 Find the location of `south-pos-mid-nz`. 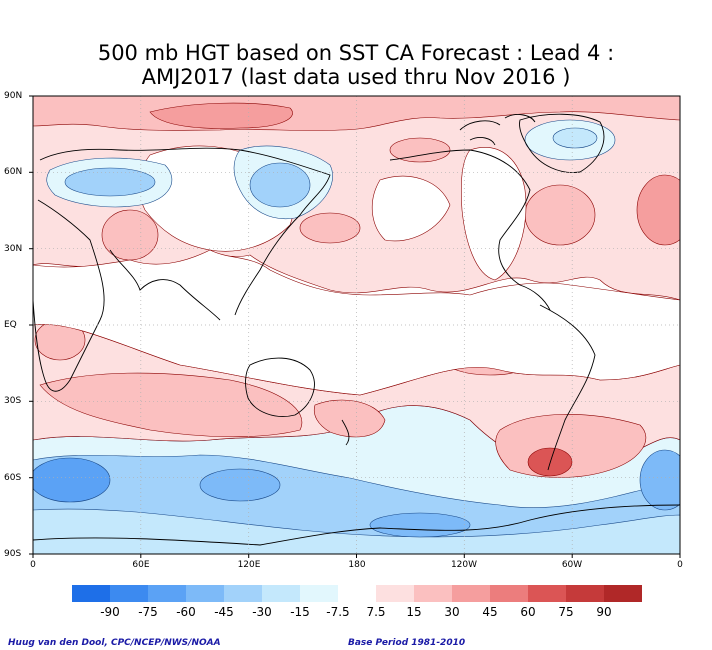

south-pos-mid-nz is located at coordinates (349, 418).